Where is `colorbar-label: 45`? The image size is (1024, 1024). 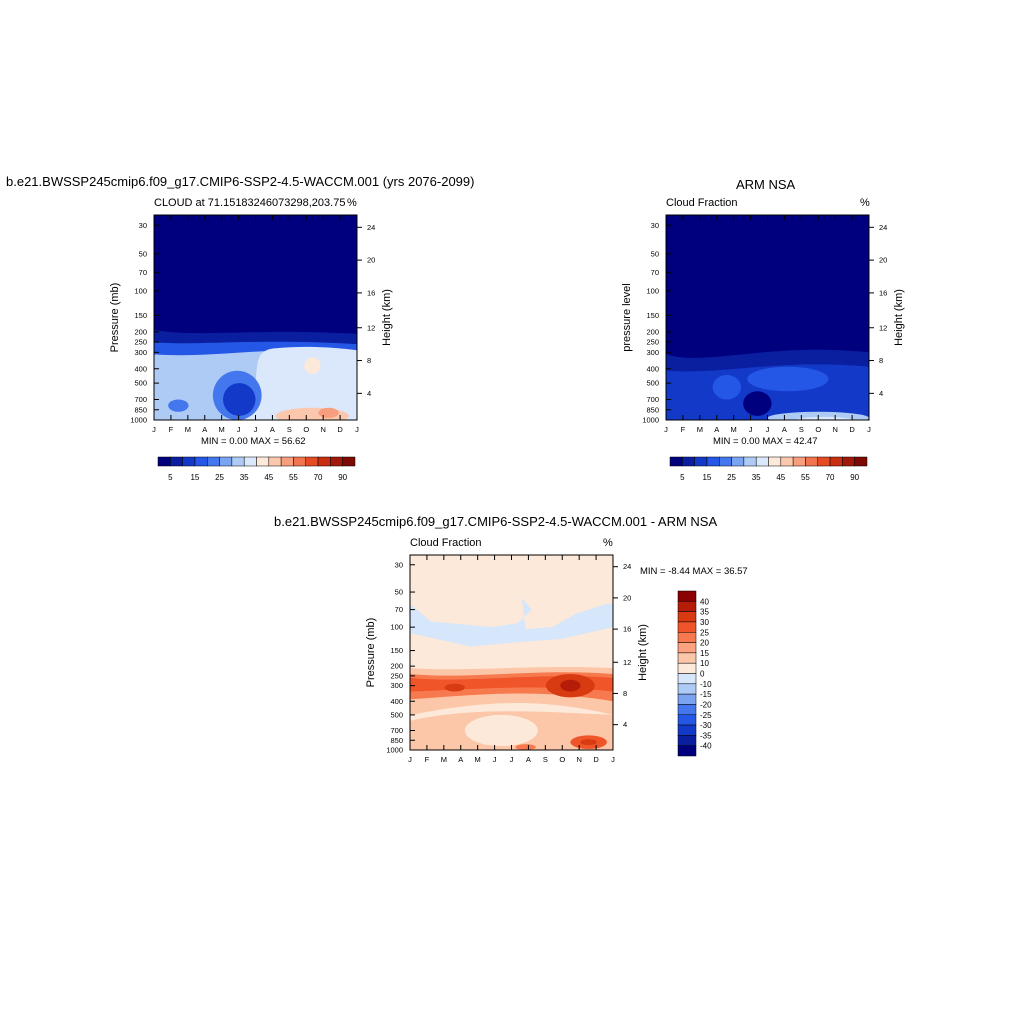 colorbar-label: 45 is located at coordinates (268, 477).